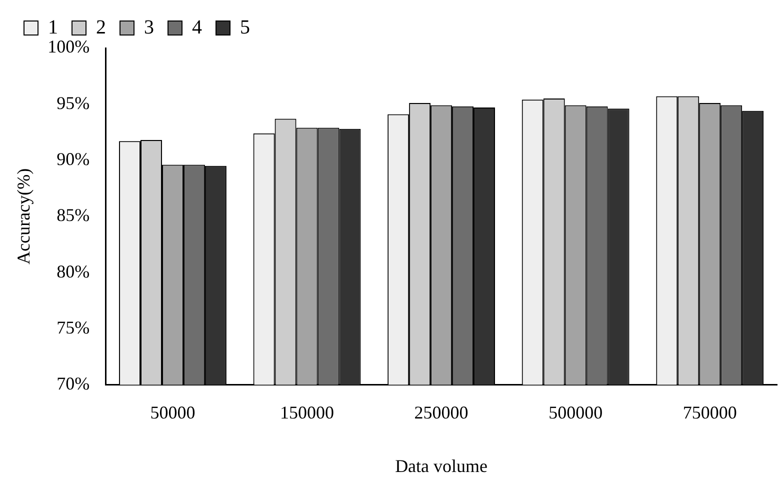  What do you see at coordinates (53, 27) in the screenshot?
I see `legend-label: 1` at bounding box center [53, 27].